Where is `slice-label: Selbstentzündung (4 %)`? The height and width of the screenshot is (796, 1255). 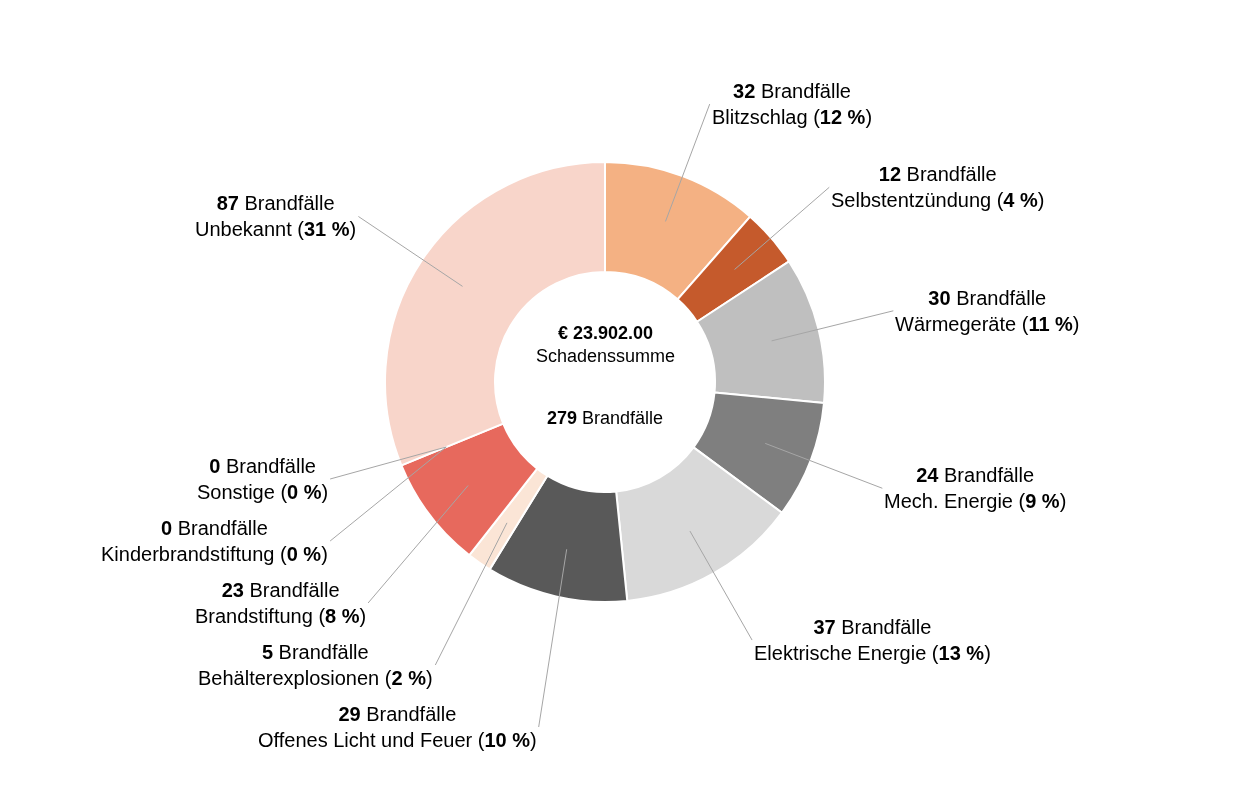 slice-label: Selbstentzündung (4 %) is located at coordinates (938, 200).